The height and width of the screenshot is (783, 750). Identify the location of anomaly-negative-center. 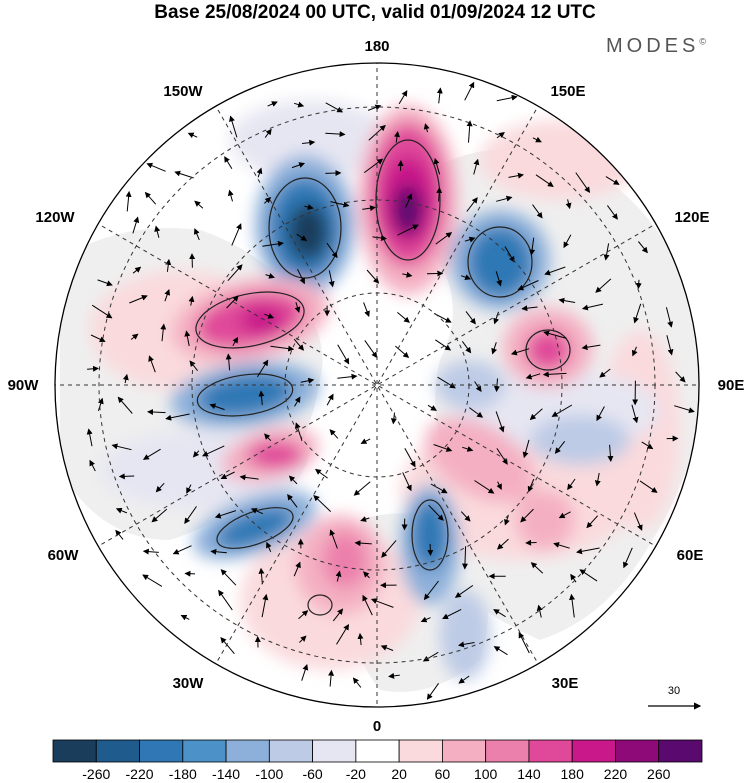
(580, 440).